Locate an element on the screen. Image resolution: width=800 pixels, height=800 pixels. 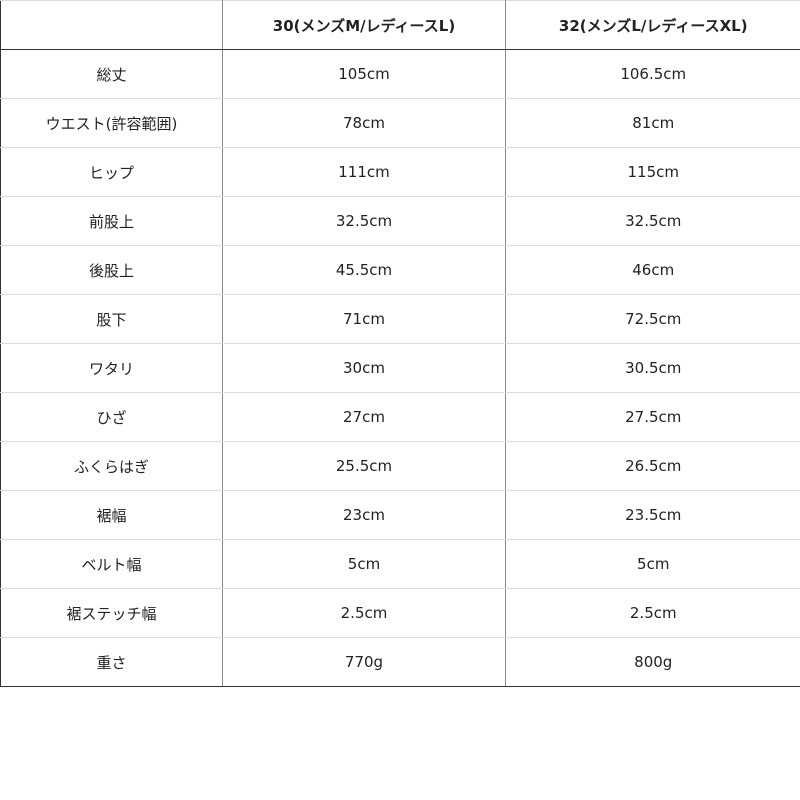
table-row: 総丈 105cm 106.5cm is located at coordinates (400, 74).